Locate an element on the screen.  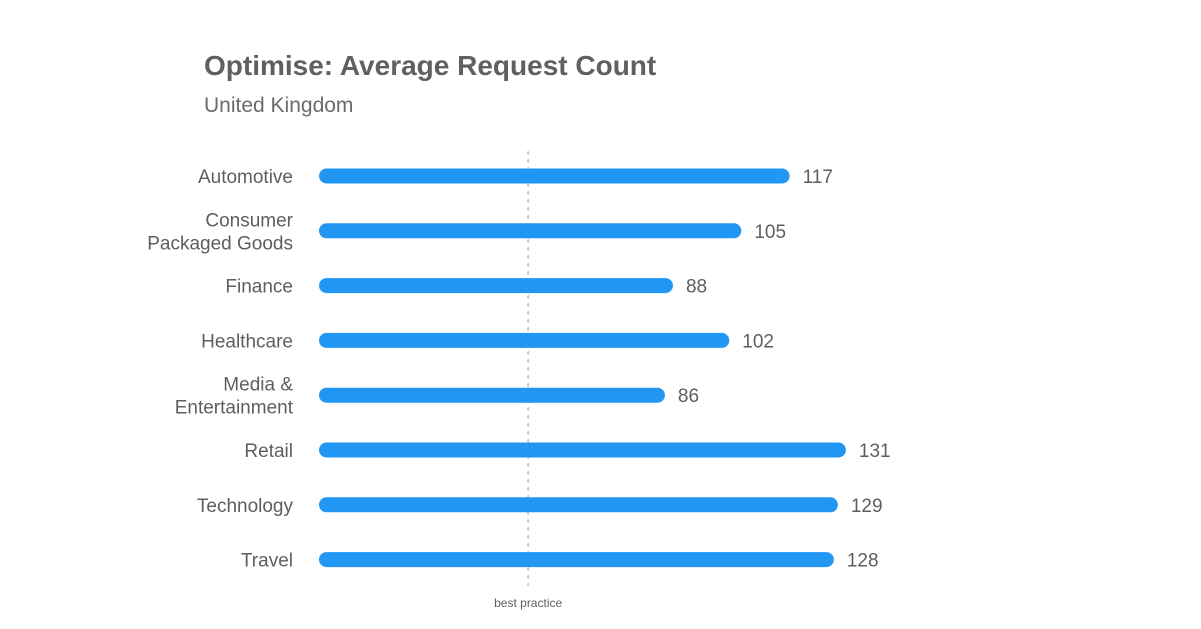
best-practice-label: best practice is located at coordinates (528, 603).